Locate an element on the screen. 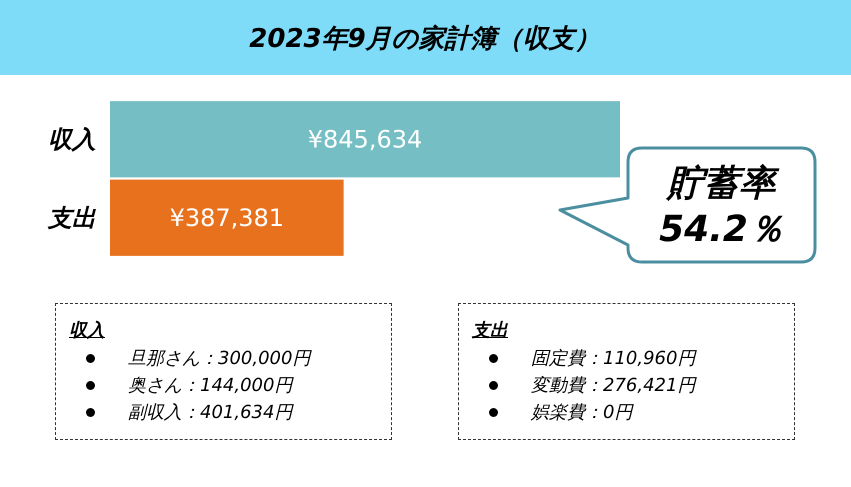 This screenshot has width=851, height=487. data-label: ¥387,381 is located at coordinates (227, 218).